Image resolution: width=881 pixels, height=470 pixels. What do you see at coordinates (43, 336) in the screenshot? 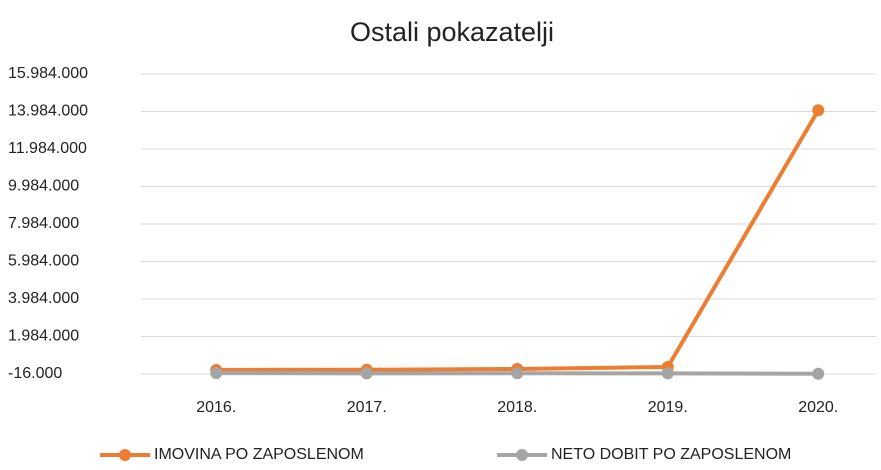
I see `y-tick-label: 1.984.000` at bounding box center [43, 336].